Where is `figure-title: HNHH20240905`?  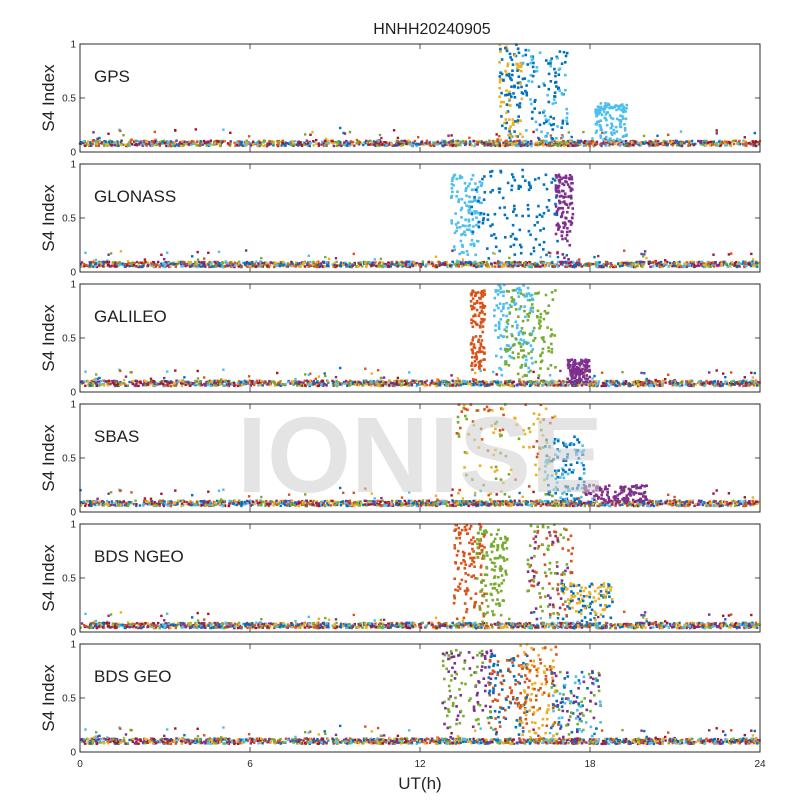 figure-title: HNHH20240905 is located at coordinates (432, 29).